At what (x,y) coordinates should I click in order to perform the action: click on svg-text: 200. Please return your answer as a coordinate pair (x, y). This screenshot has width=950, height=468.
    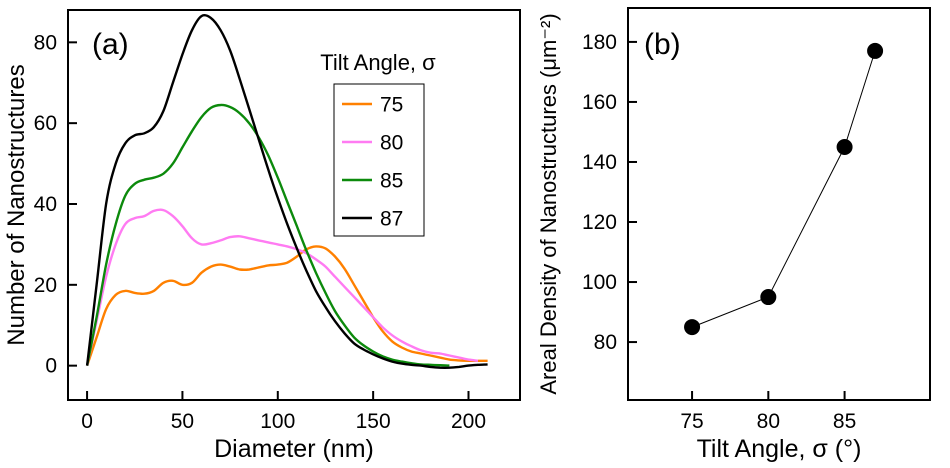
    Looking at the image, I should click on (468, 421).